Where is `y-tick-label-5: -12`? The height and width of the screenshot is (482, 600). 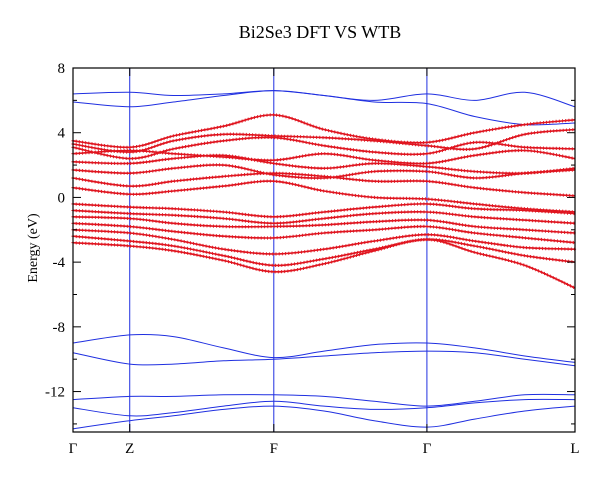
y-tick-label-5: -12 is located at coordinates (55, 393).